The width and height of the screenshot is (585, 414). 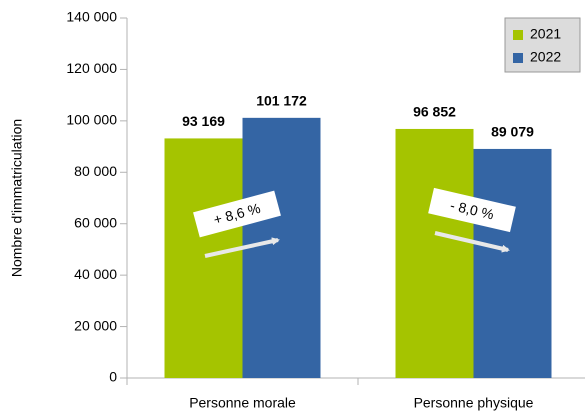 I want to click on annotation: - 8,0 %, so click(x=472, y=210).